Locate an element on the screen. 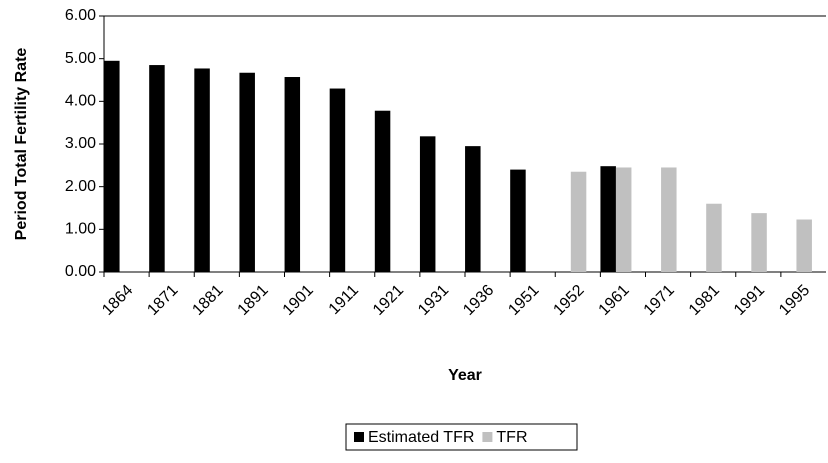 This screenshot has height=463, width=828. y-axis-title: Period Total Fertility Rate is located at coordinates (21, 144).